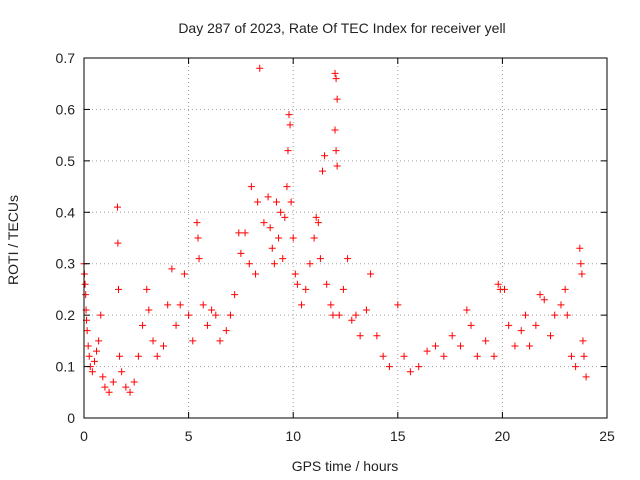 This screenshot has width=640, height=480. Describe the element at coordinates (84, 436) in the screenshot. I see `x-tick-label: 0` at that location.